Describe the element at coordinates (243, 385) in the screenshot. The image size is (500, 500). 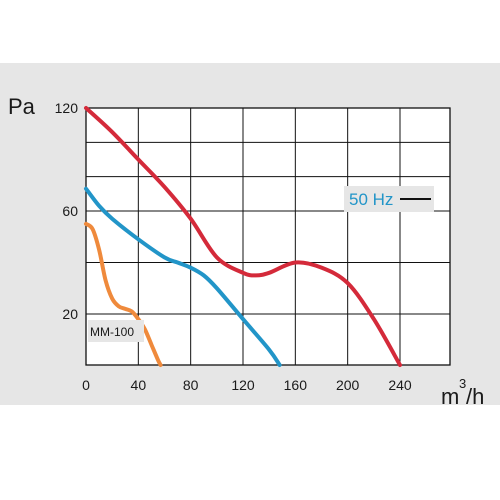
I see `x-tick-label: 120` at that location.